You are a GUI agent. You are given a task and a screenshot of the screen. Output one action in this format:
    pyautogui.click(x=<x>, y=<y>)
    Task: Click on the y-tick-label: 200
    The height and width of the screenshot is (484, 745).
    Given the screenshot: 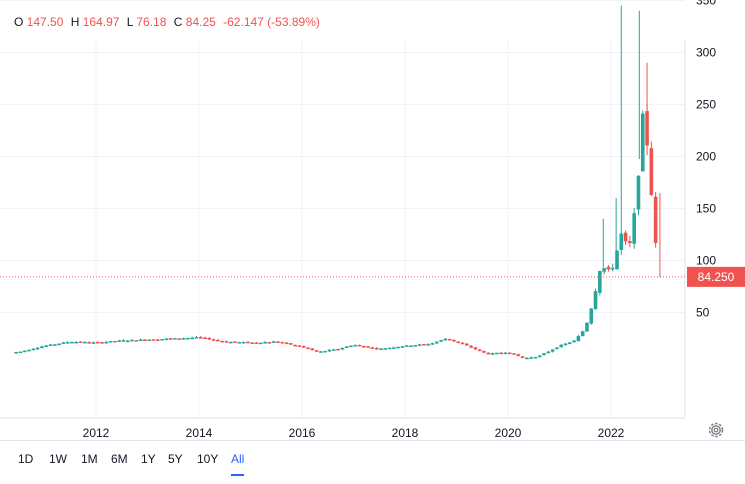 What is the action you would take?
    pyautogui.click(x=706, y=157)
    